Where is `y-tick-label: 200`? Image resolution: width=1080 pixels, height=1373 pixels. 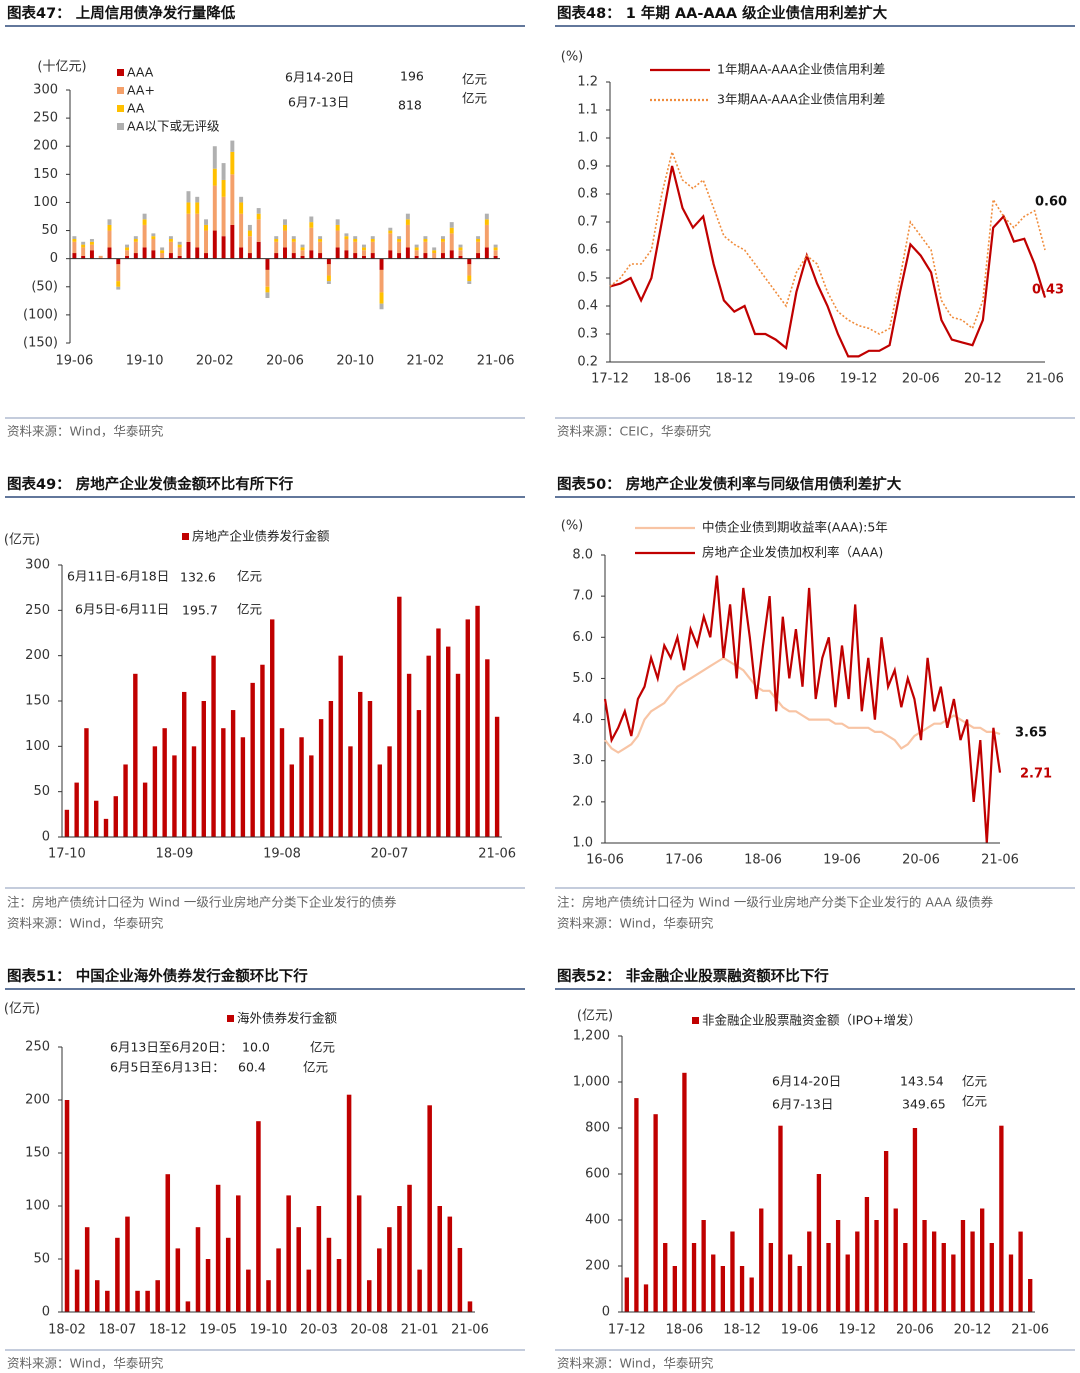 y-tick-label: 200 is located at coordinates (45, 146).